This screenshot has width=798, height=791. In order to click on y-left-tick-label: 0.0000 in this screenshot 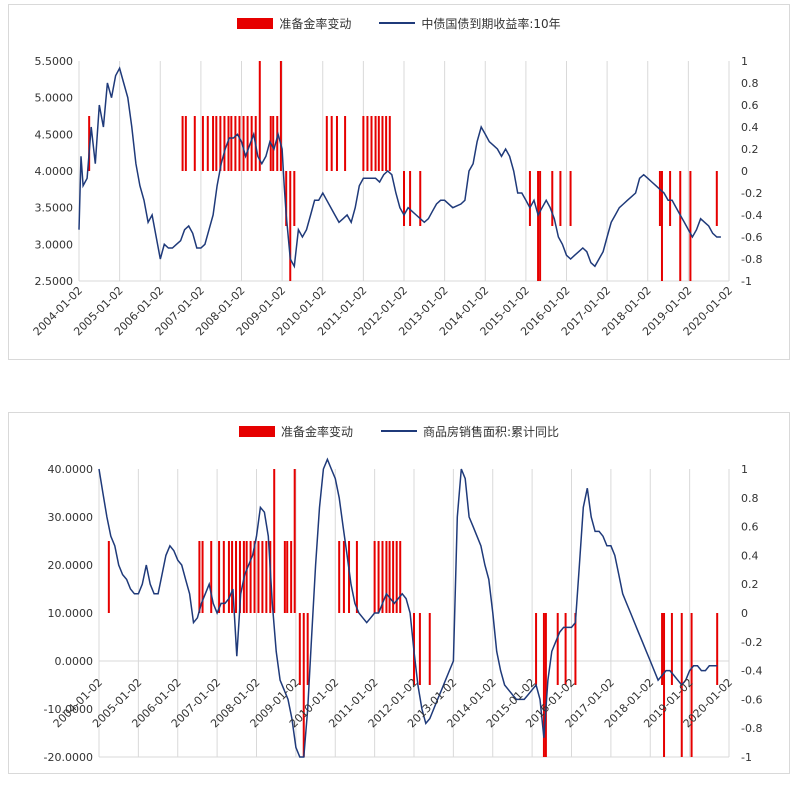, I will do `click(74, 661)`.